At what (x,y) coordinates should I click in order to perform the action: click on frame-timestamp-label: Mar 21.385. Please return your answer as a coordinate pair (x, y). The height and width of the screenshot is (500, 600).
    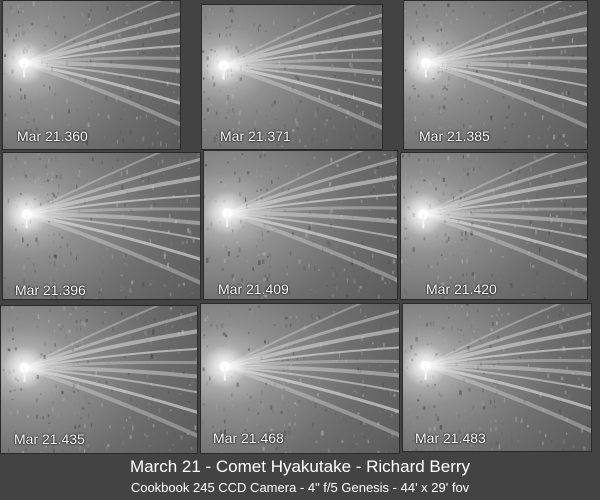
    Looking at the image, I should click on (454, 136).